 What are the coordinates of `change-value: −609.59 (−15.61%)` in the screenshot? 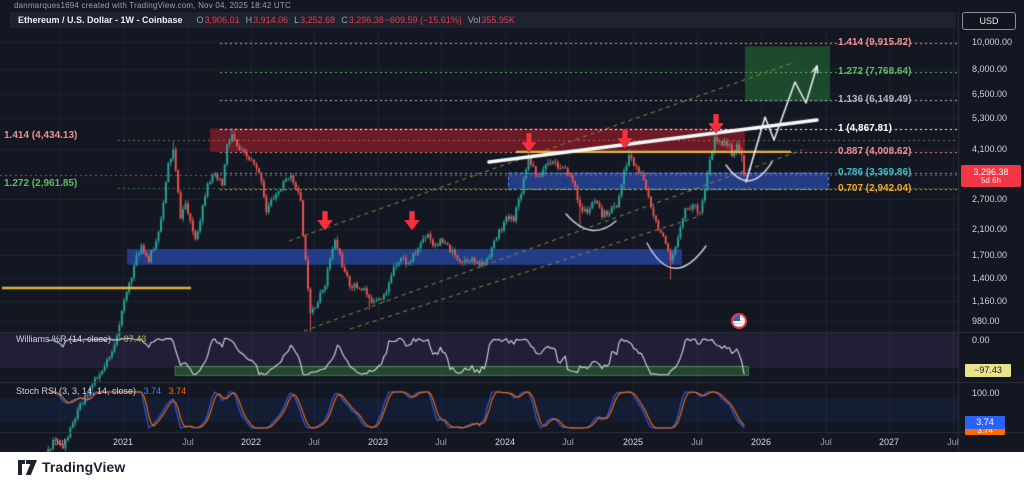 It's located at (423, 20).